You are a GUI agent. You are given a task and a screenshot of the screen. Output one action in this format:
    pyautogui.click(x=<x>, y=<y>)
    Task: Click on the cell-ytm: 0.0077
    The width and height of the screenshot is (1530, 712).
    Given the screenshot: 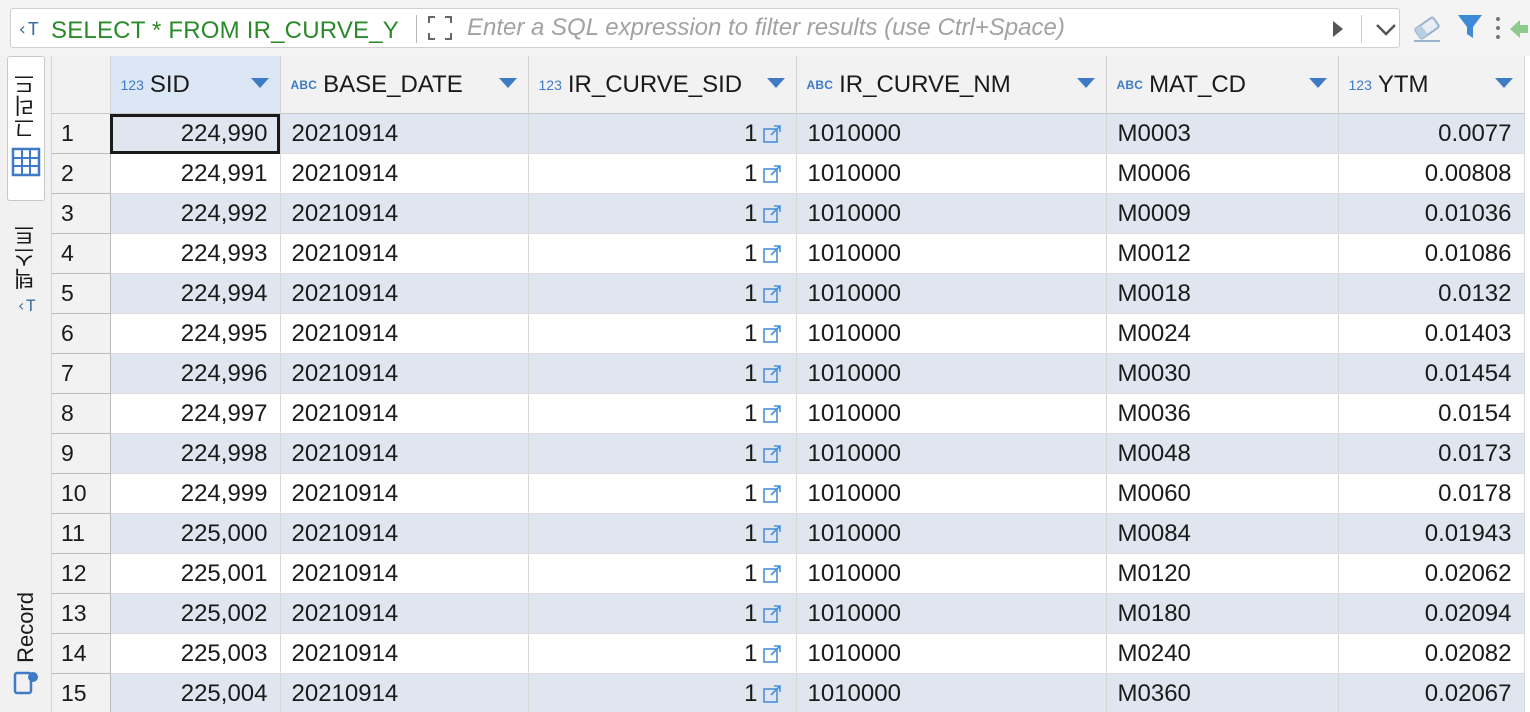 What is the action you would take?
    pyautogui.click(x=1431, y=133)
    